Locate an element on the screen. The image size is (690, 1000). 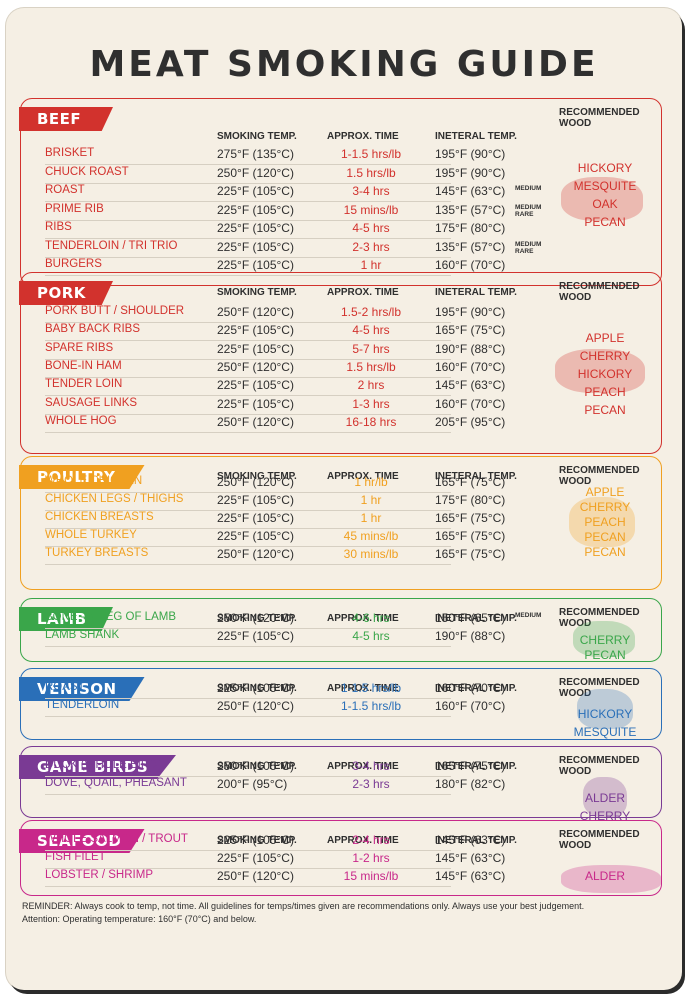
duck-icon is located at coordinates (605, 797).